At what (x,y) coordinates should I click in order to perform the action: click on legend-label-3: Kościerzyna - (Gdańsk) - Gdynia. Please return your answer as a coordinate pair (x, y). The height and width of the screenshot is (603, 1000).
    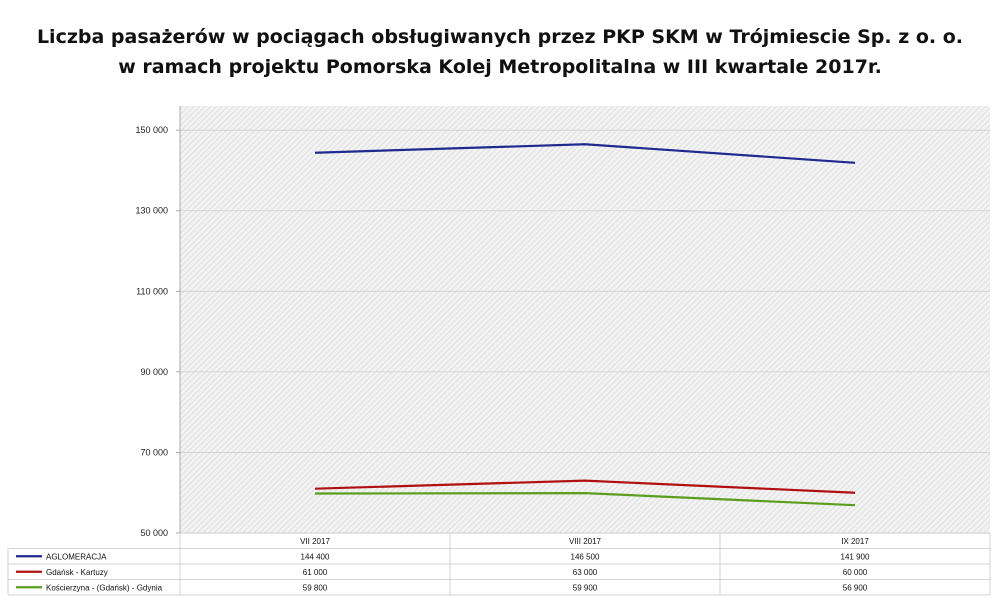
    Looking at the image, I should click on (104, 587).